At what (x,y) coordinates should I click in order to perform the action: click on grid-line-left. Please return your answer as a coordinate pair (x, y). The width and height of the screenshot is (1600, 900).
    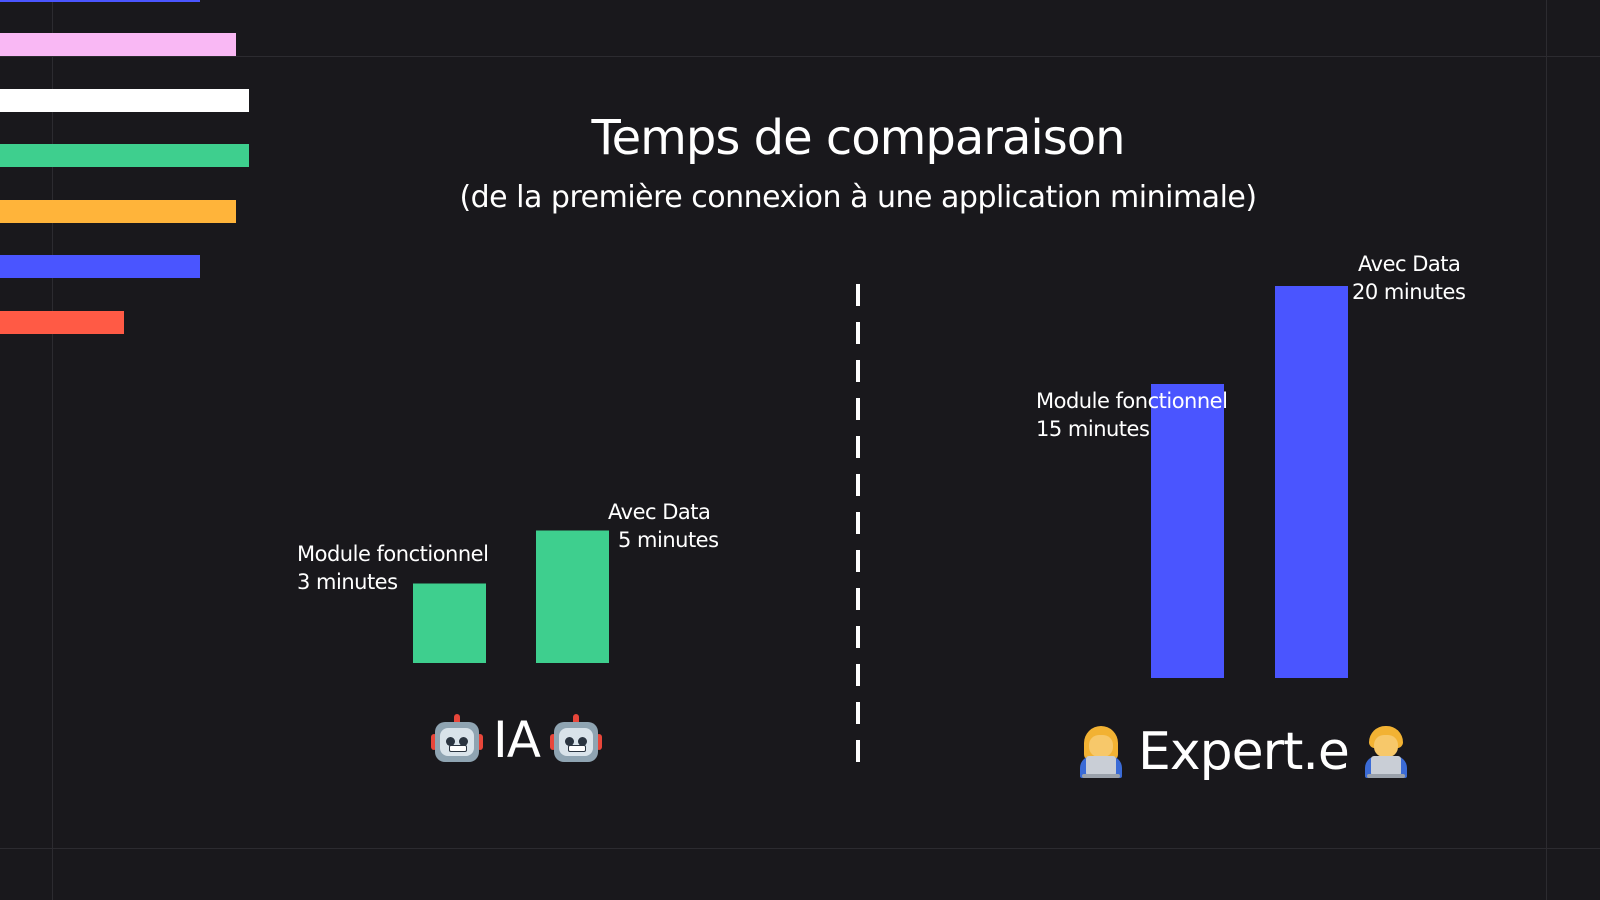
    Looking at the image, I should click on (52, 450).